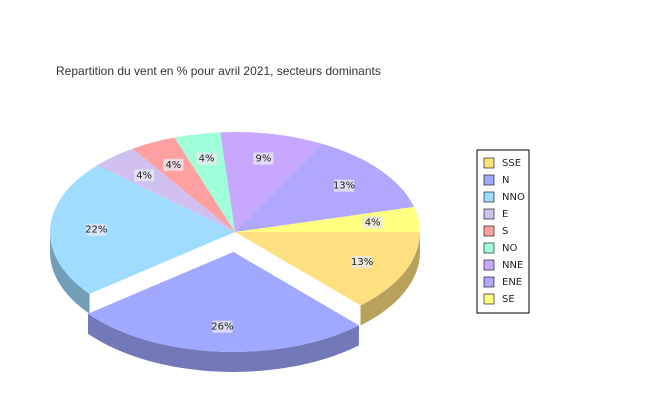 The width and height of the screenshot is (650, 400). I want to click on data-label: 9%, so click(263, 159).